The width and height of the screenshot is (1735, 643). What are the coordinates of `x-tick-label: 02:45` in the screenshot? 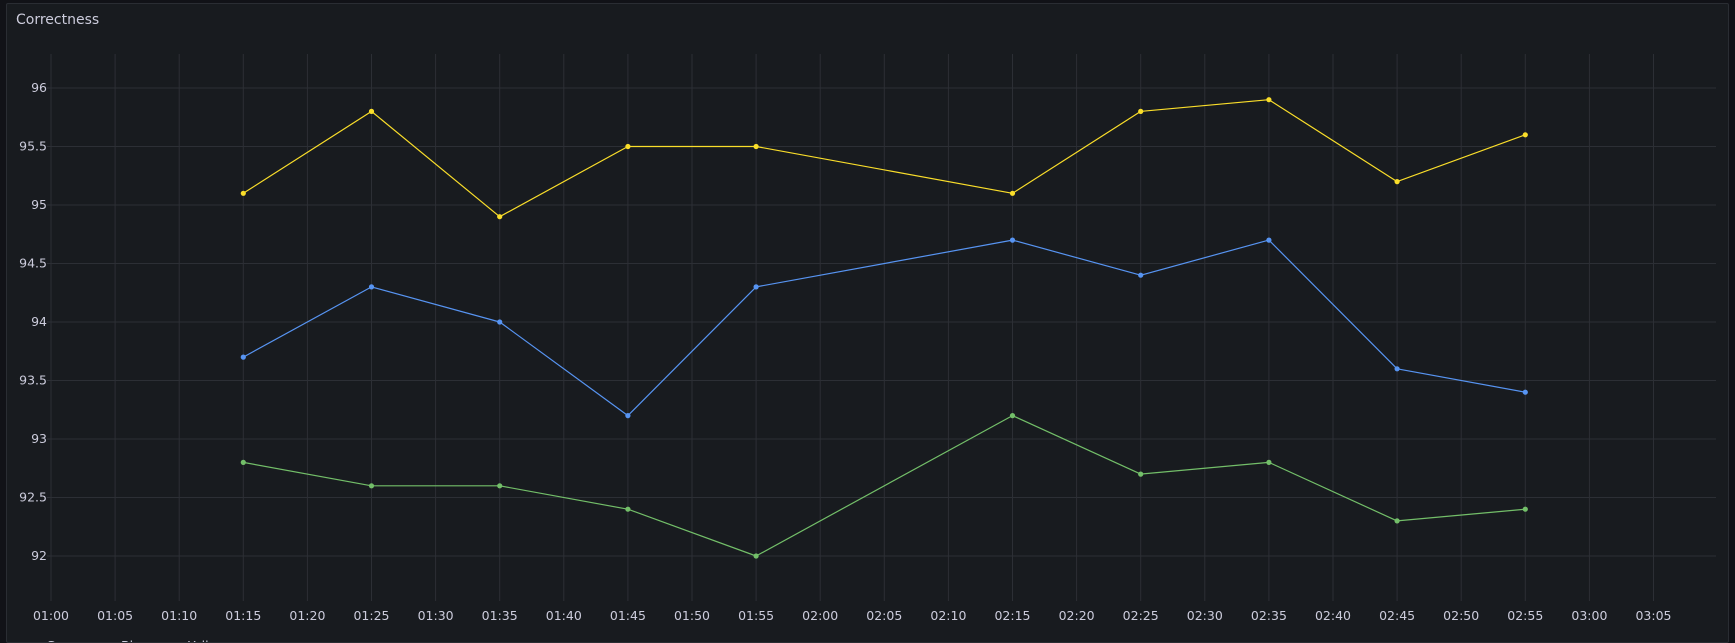 It's located at (1397, 615).